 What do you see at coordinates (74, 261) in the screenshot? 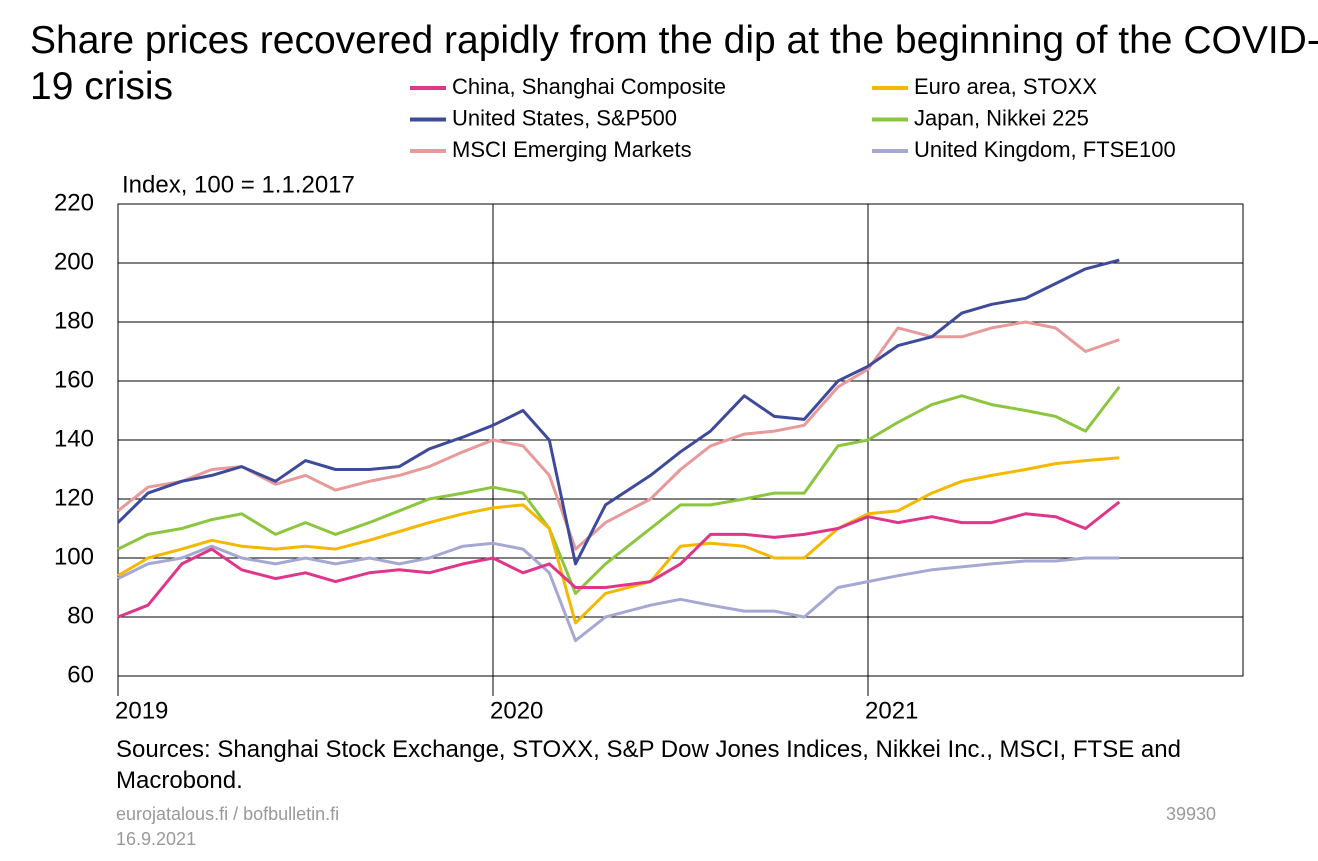
I see `y-tick-label: 200` at bounding box center [74, 261].